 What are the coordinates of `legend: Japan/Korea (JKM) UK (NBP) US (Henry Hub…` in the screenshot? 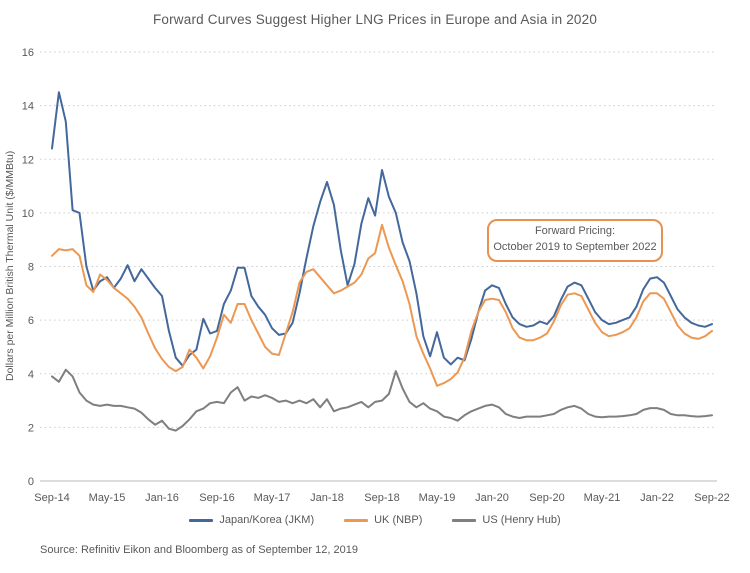 It's located at (375, 520).